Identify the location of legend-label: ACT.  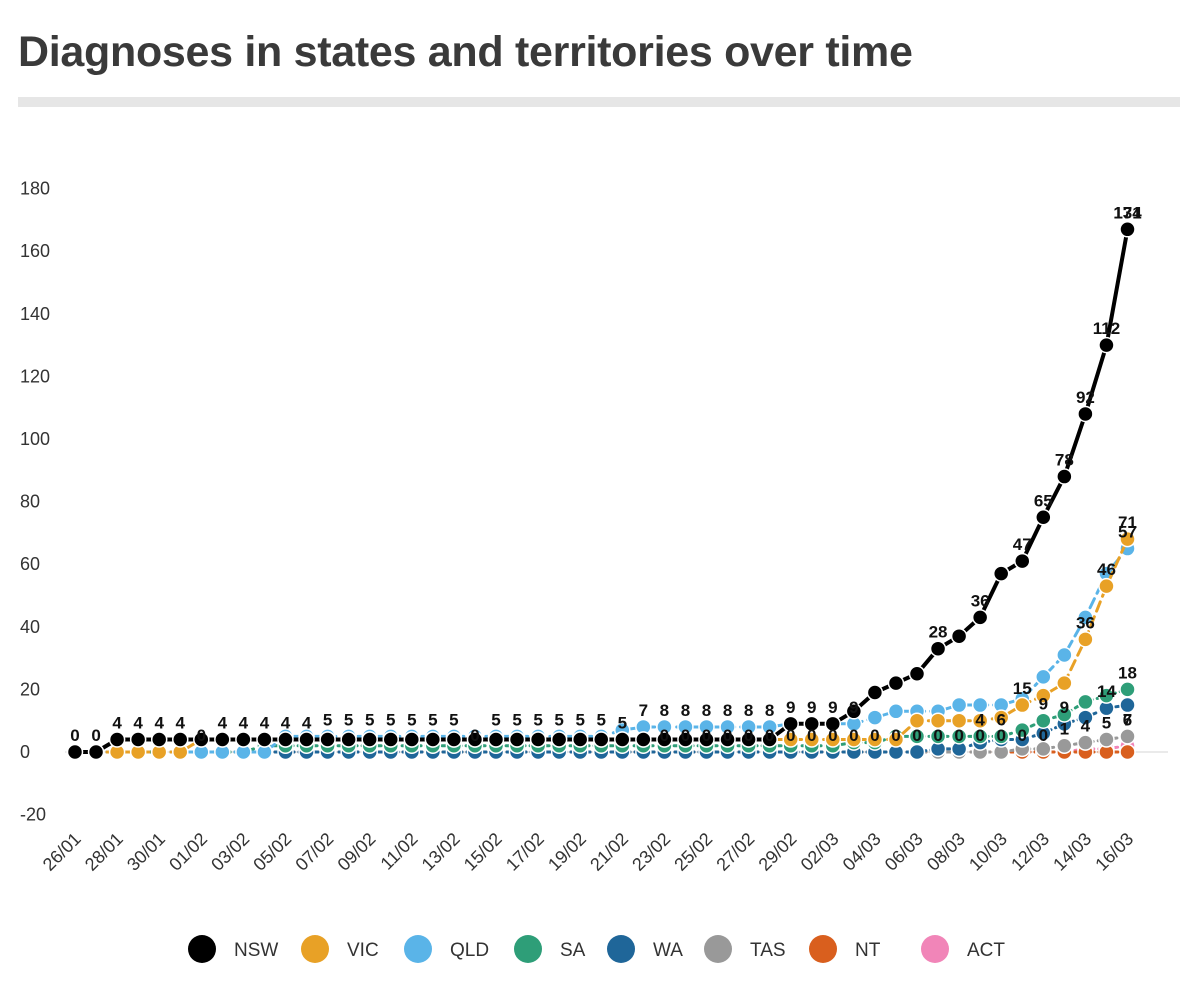
(986, 950).